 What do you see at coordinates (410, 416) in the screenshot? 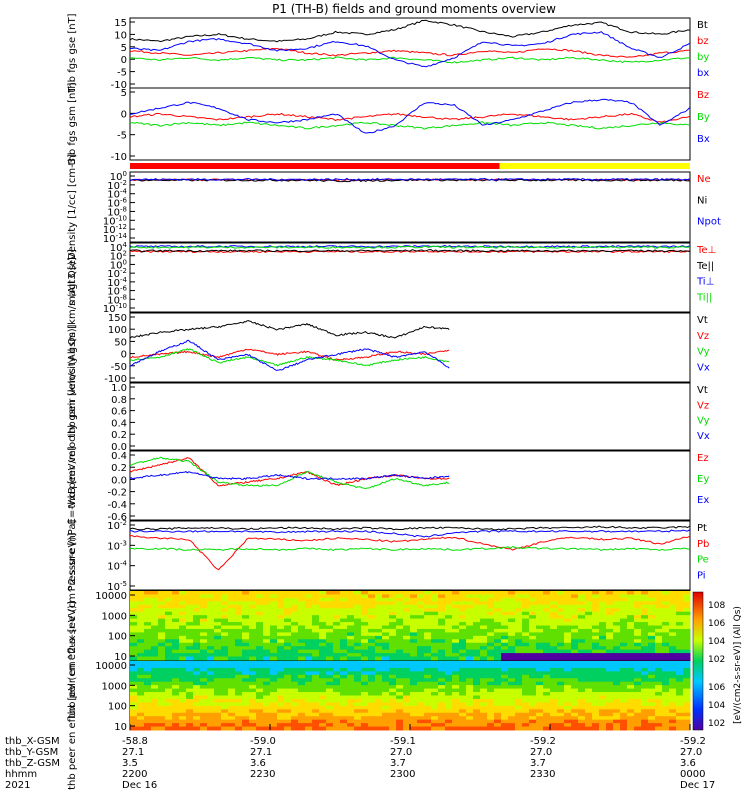
I see `panel-frame` at bounding box center [410, 416].